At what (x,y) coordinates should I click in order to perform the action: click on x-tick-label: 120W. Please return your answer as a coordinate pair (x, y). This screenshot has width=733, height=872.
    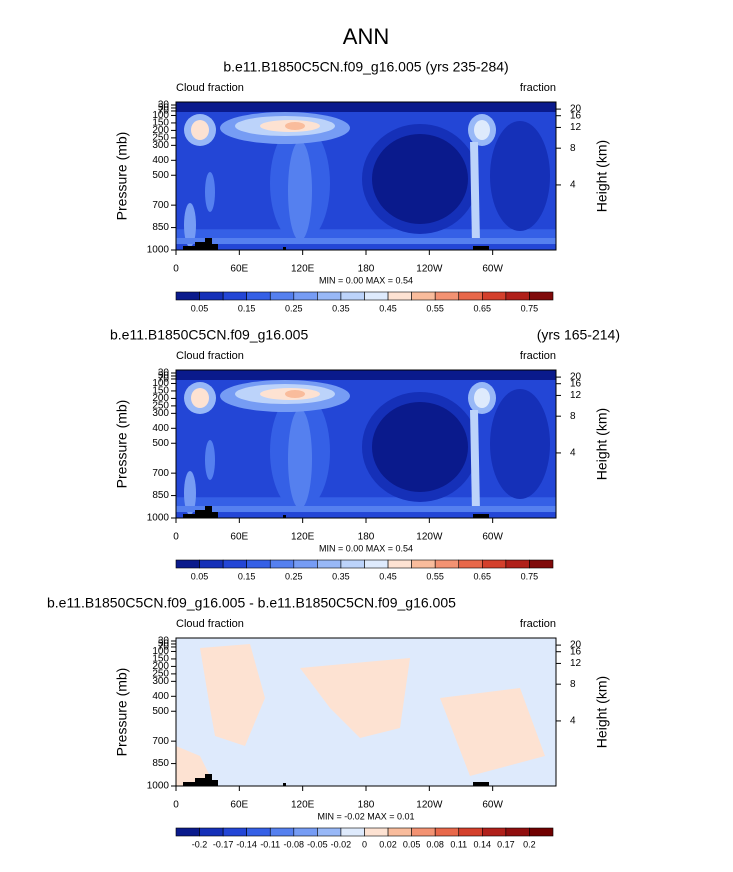
    Looking at the image, I should click on (429, 537).